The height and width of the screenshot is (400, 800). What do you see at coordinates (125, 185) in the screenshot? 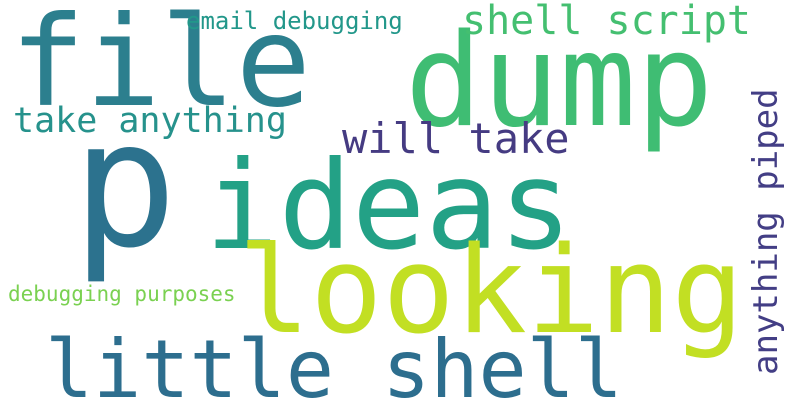
I see `word-p: p` at bounding box center [125, 185].